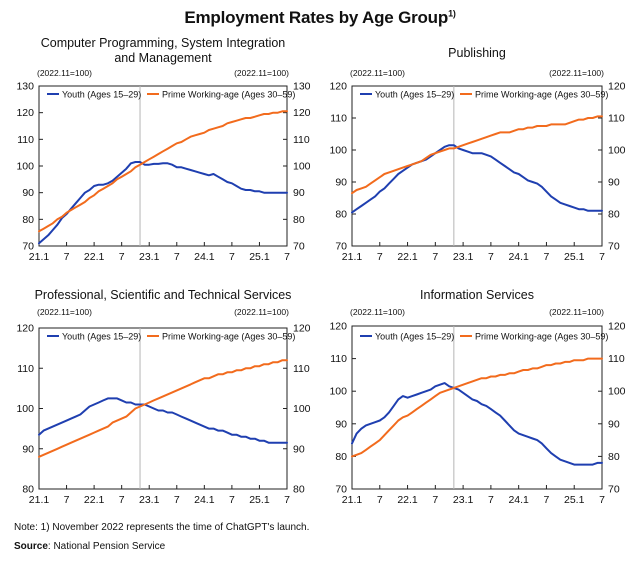 The width and height of the screenshot is (640, 562). Describe the element at coordinates (106, 546) in the screenshot. I see `source-text: : National Pension Service` at that location.